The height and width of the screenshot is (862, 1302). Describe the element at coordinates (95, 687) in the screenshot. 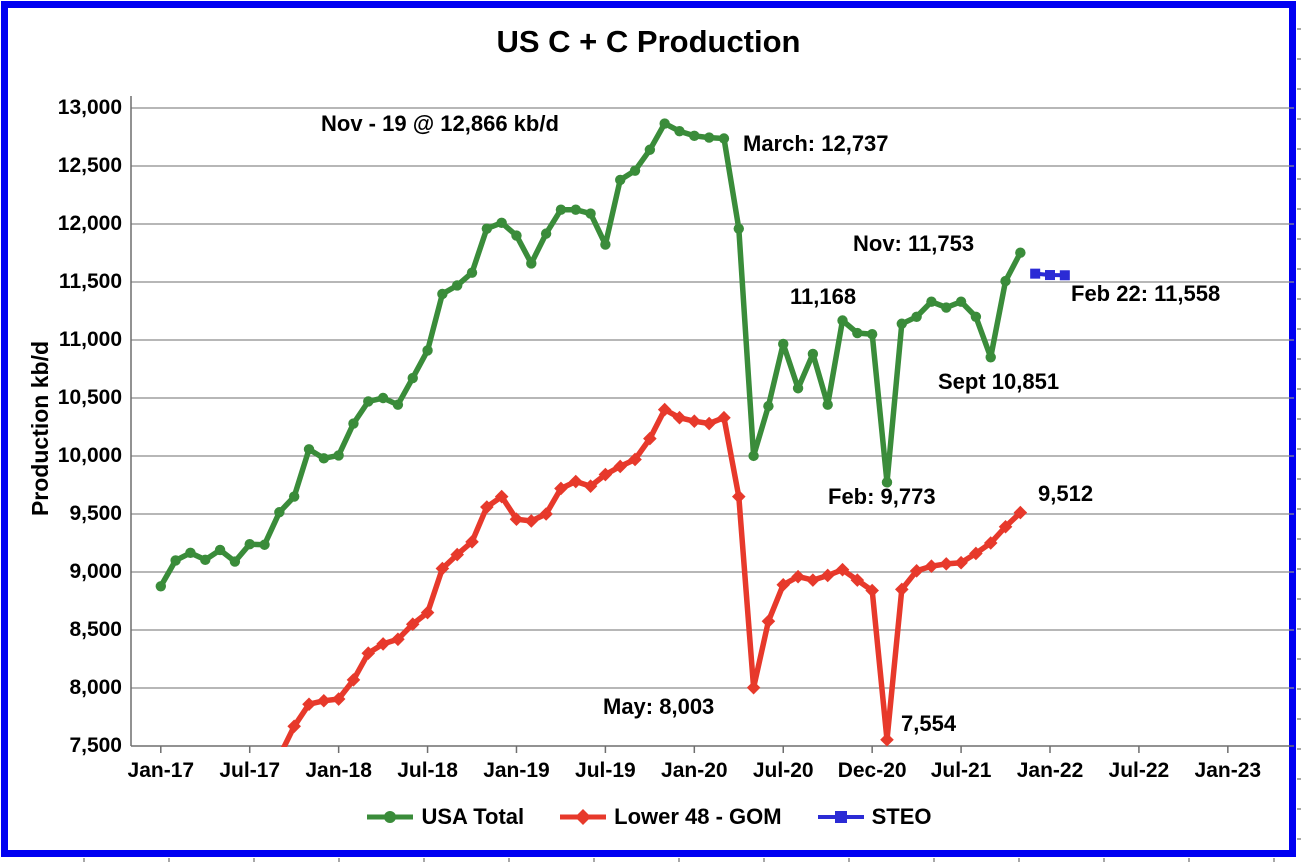

I see `y-tick-label: 8,000` at that location.